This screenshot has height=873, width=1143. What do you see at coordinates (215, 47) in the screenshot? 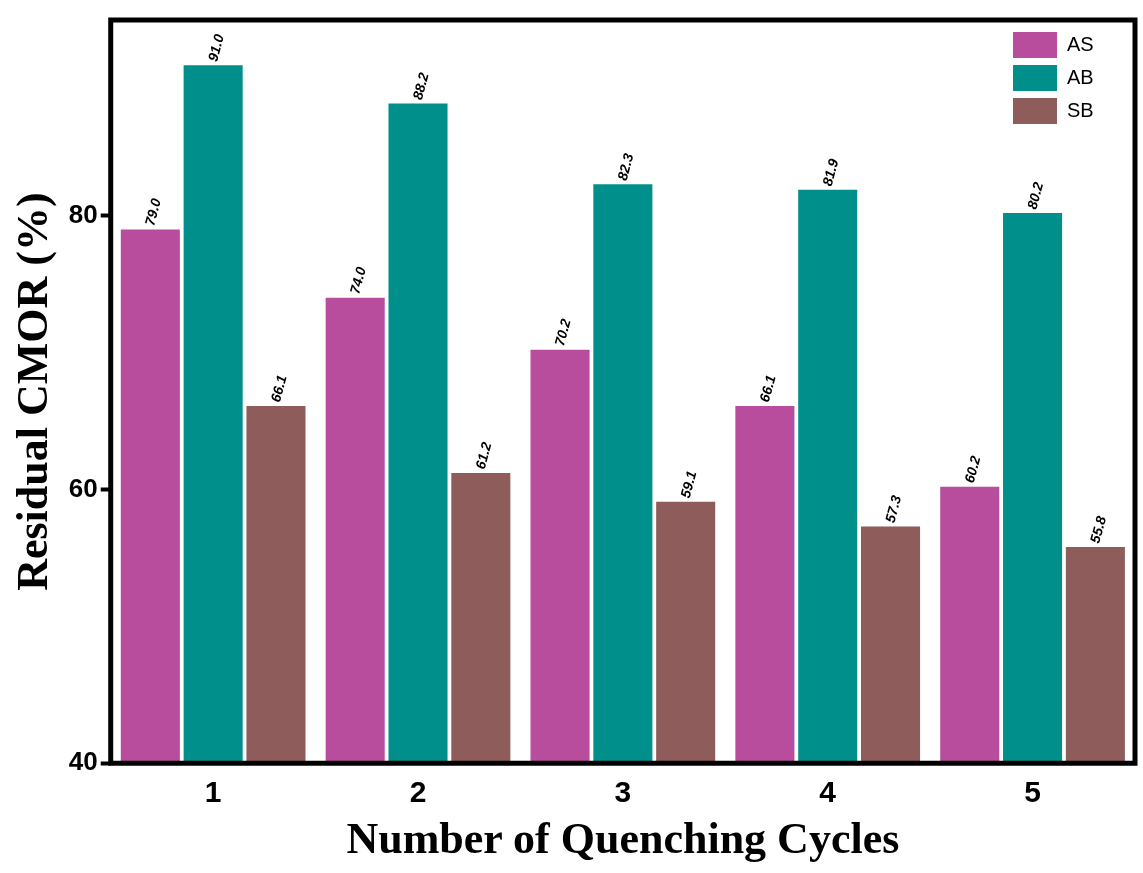
I see `data-label: 91.0` at bounding box center [215, 47].